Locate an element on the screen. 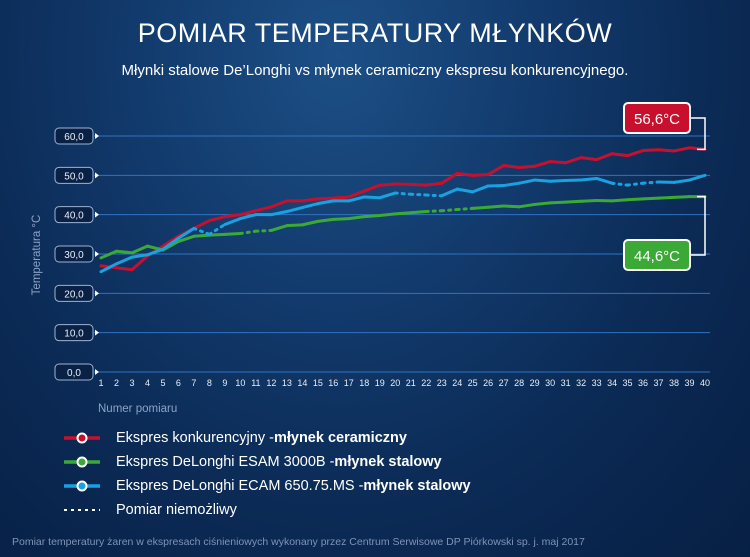 This screenshot has height=557, width=750. legend-item-dotted: Pomiar niemożliwy is located at coordinates (149, 510).